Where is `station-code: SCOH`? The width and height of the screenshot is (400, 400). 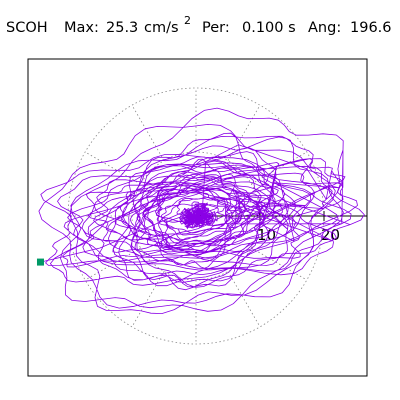 station-code: SCOH is located at coordinates (27, 28).